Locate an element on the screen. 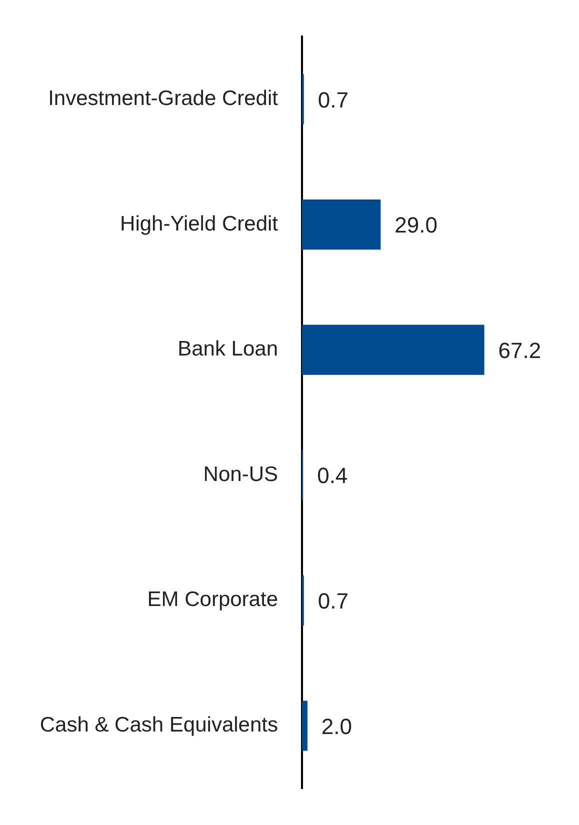 The width and height of the screenshot is (579, 825). data-label: 2.0 is located at coordinates (336, 726).